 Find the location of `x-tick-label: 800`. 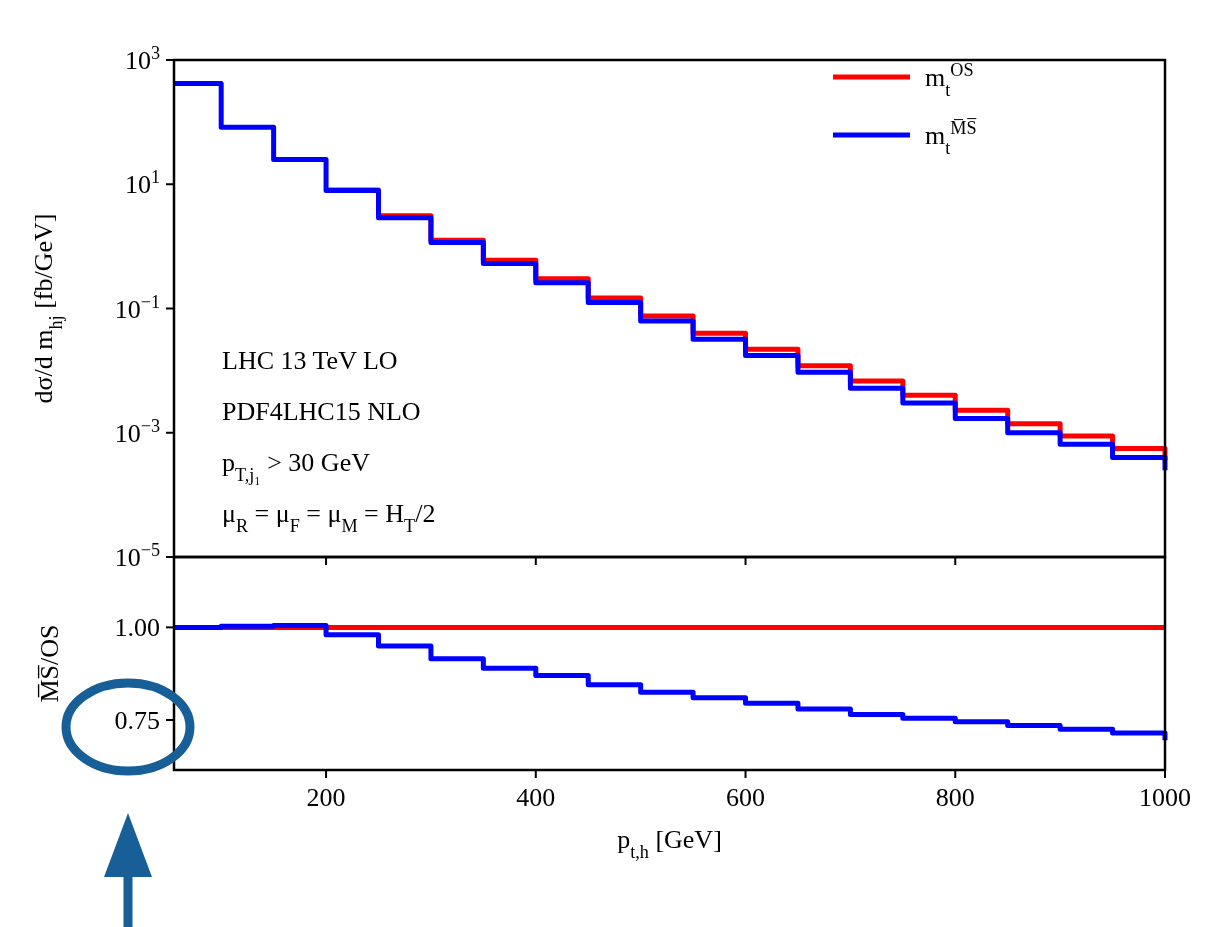

x-tick-label: 800 is located at coordinates (955, 797).